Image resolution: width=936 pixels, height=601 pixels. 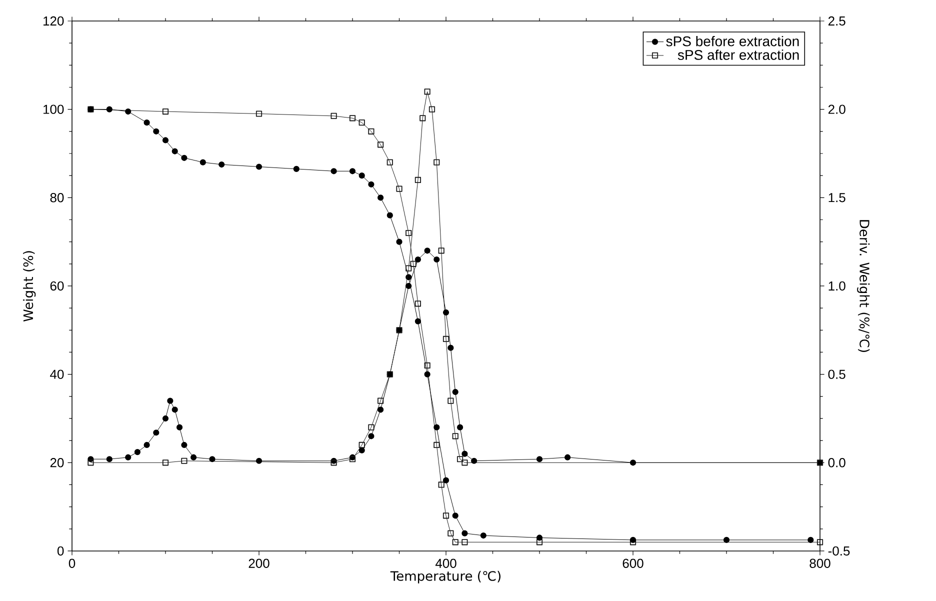 What do you see at coordinates (57, 374) in the screenshot?
I see `y-tick-label: 40` at bounding box center [57, 374].